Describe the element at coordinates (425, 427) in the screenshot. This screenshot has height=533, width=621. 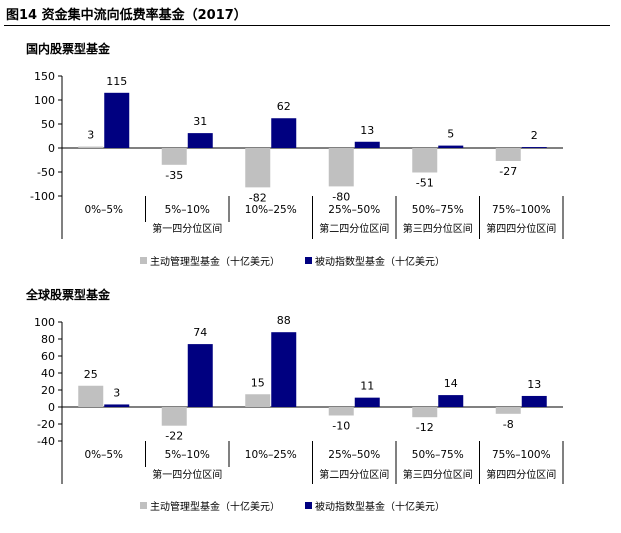
I see `data-label: -12` at that location.